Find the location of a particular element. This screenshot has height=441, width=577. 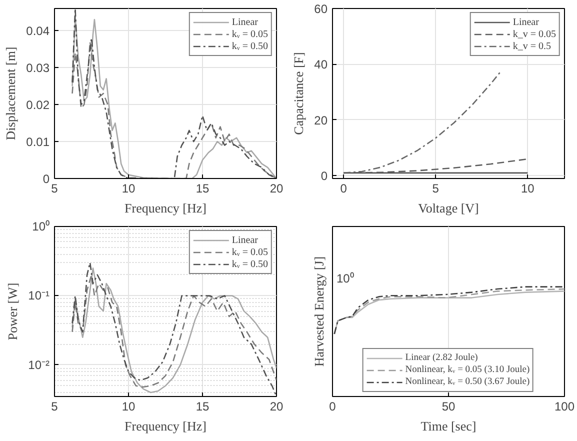

y-tick-label: 0.02 is located at coordinates (38, 105).